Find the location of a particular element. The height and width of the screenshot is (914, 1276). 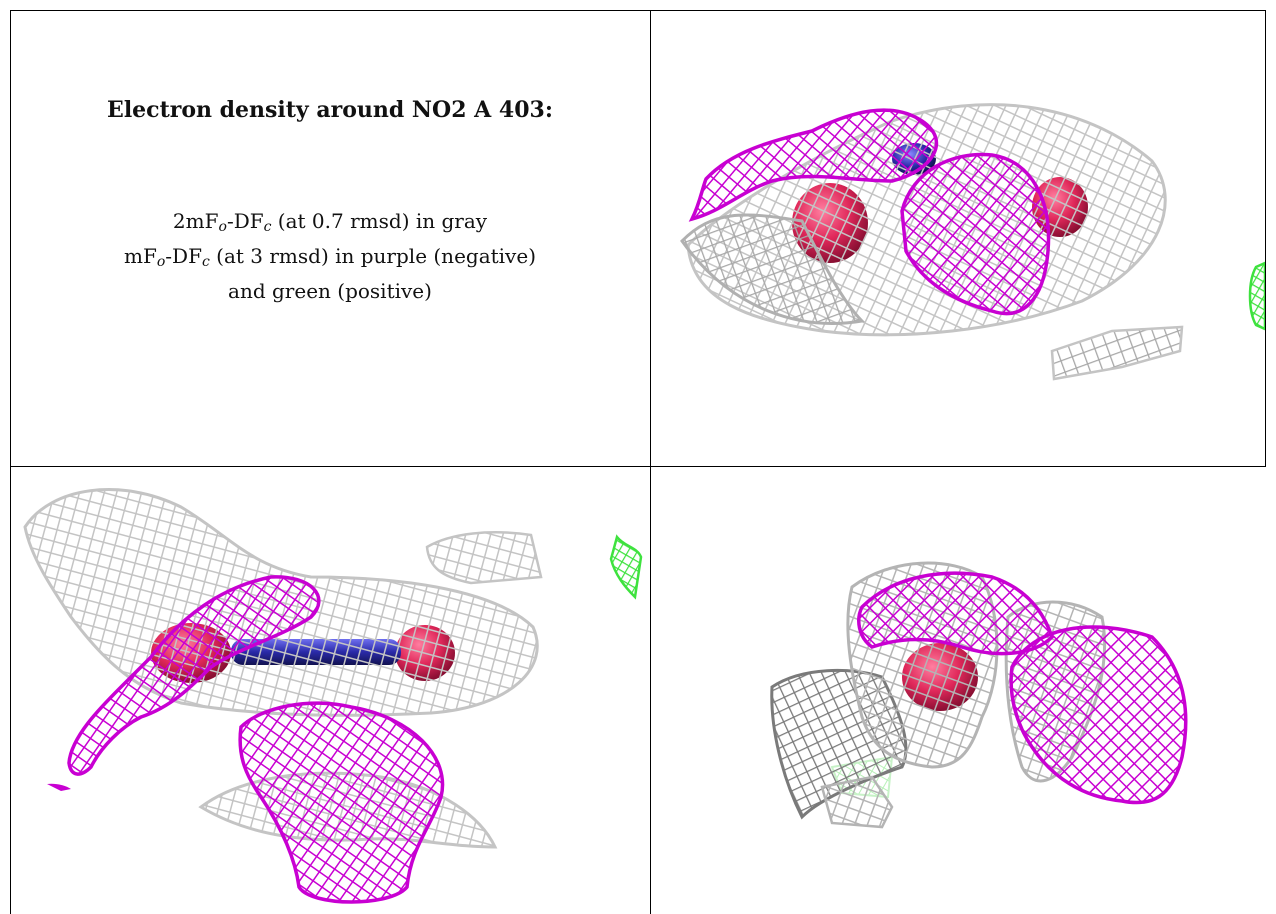

caption-line-colors: and green (positive) is located at coordinates (330, 291).